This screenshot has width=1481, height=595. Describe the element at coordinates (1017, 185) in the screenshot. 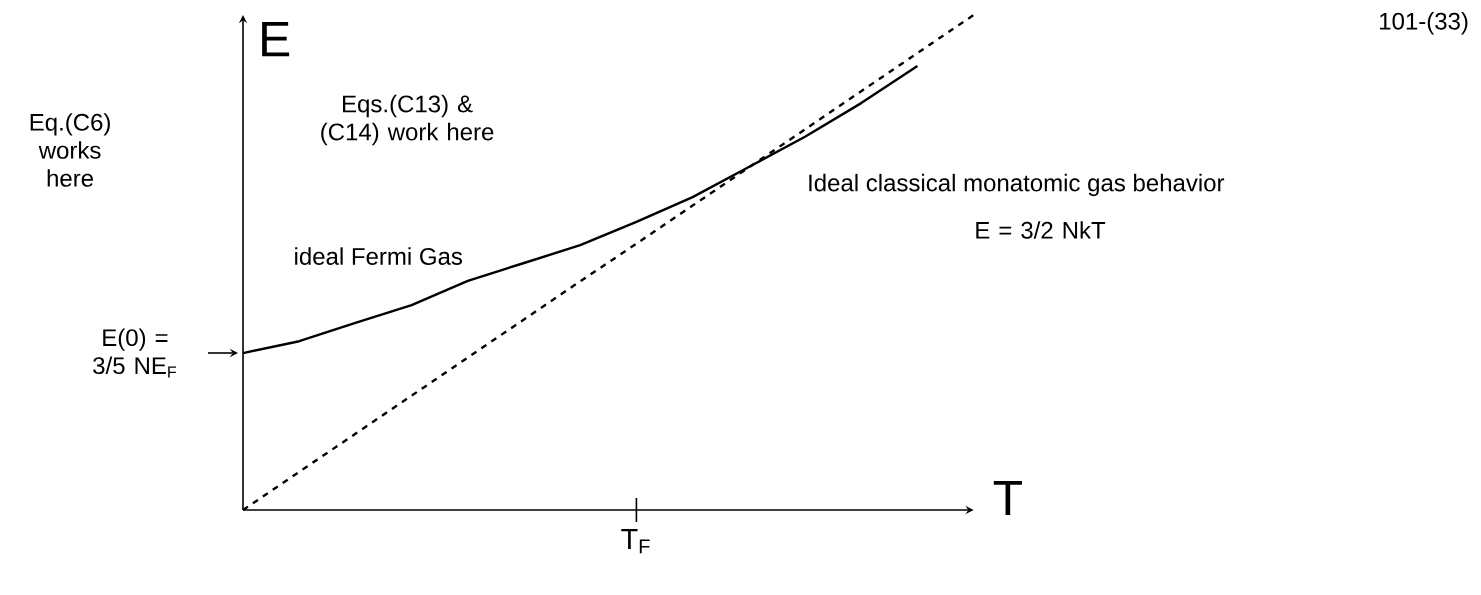

I see `series-label: Ideal classical monatomic gas behavior` at that location.